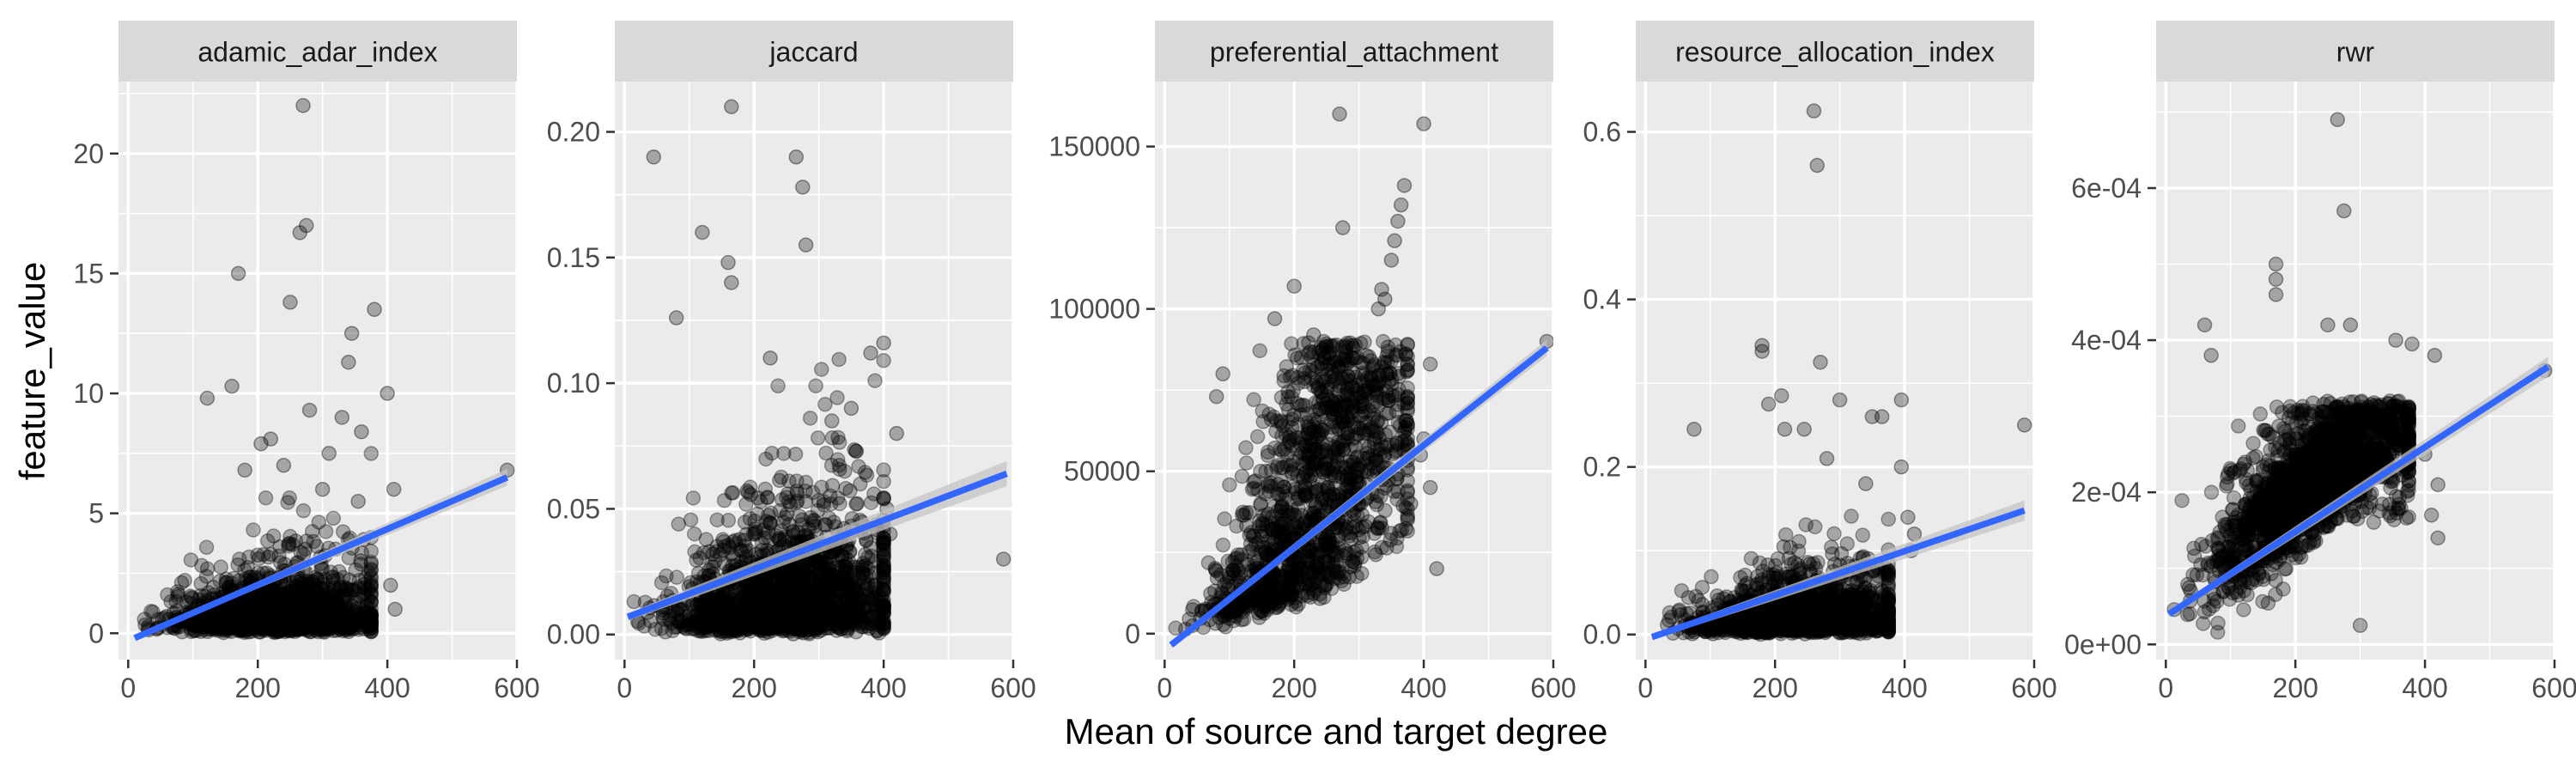 The width and height of the screenshot is (2576, 773). What do you see at coordinates (1133, 633) in the screenshot?
I see `y-tick-label: 0` at bounding box center [1133, 633].